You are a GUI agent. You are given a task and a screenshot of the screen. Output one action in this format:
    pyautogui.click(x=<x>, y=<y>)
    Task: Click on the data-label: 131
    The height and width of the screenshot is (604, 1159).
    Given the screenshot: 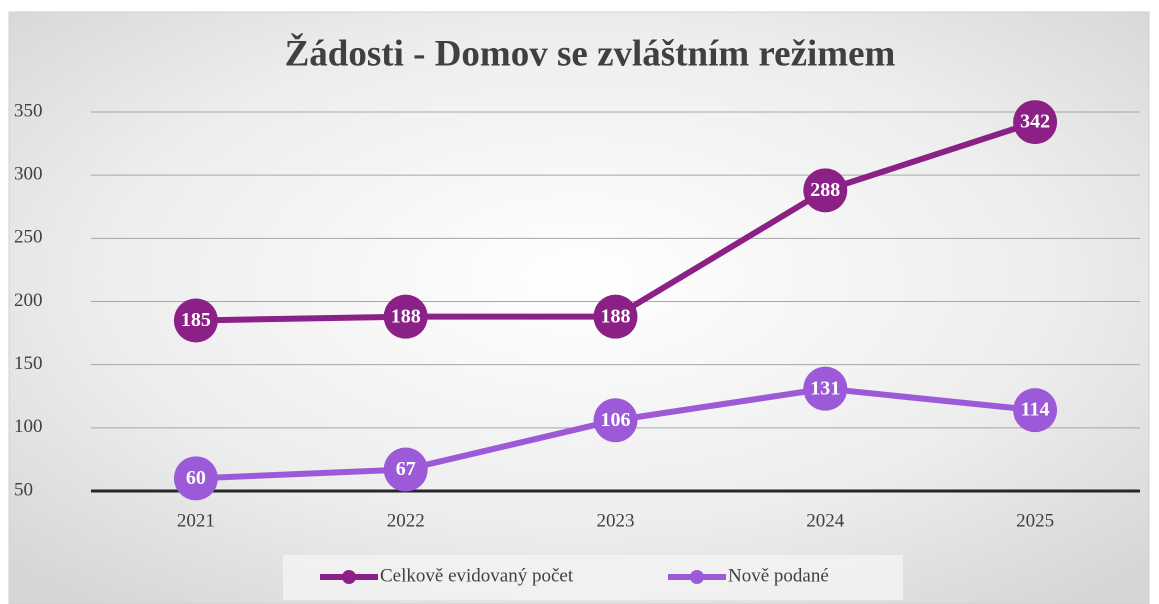 What is the action you would take?
    pyautogui.click(x=825, y=388)
    